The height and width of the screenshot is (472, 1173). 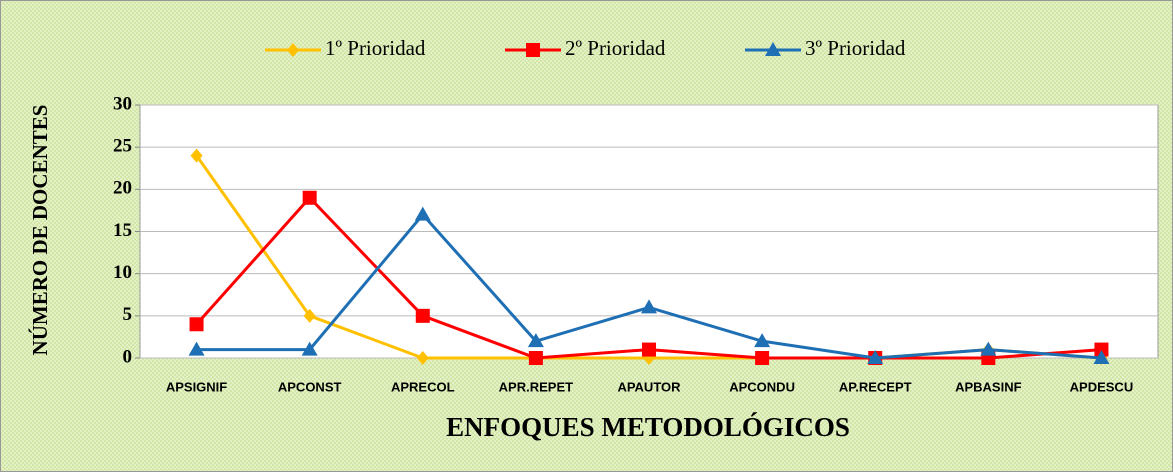 What do you see at coordinates (875, 386) in the screenshot?
I see `x-tick-label: AP.RECEPT` at bounding box center [875, 386].